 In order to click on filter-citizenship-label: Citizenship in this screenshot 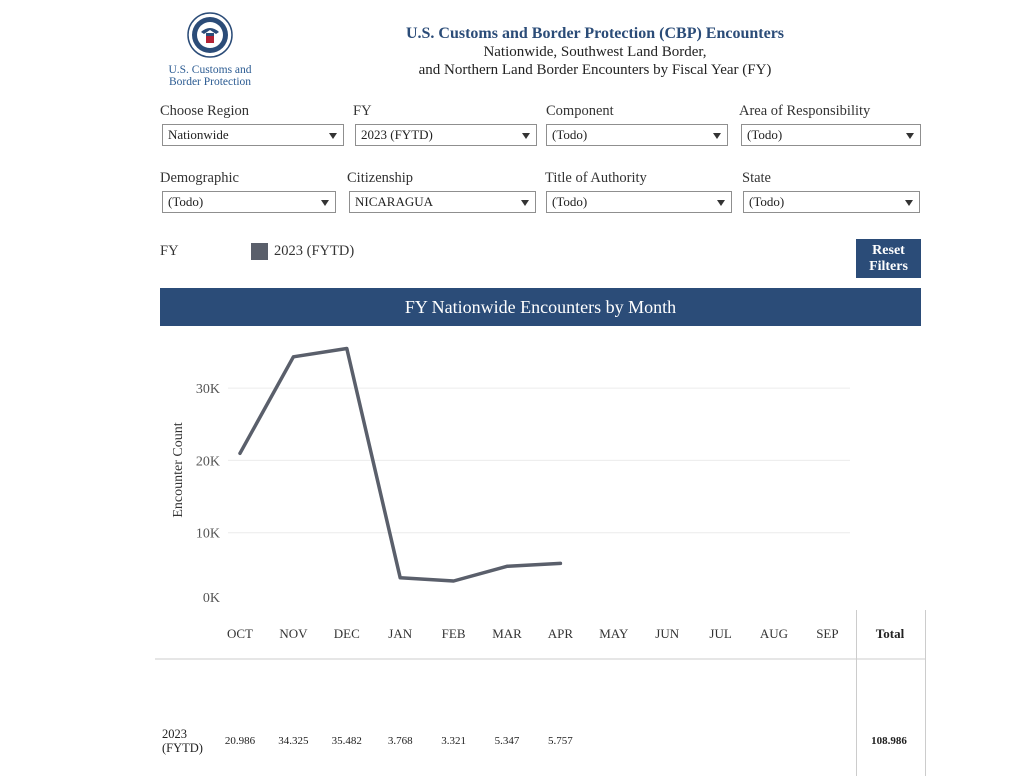, I will do `click(380, 178)`.